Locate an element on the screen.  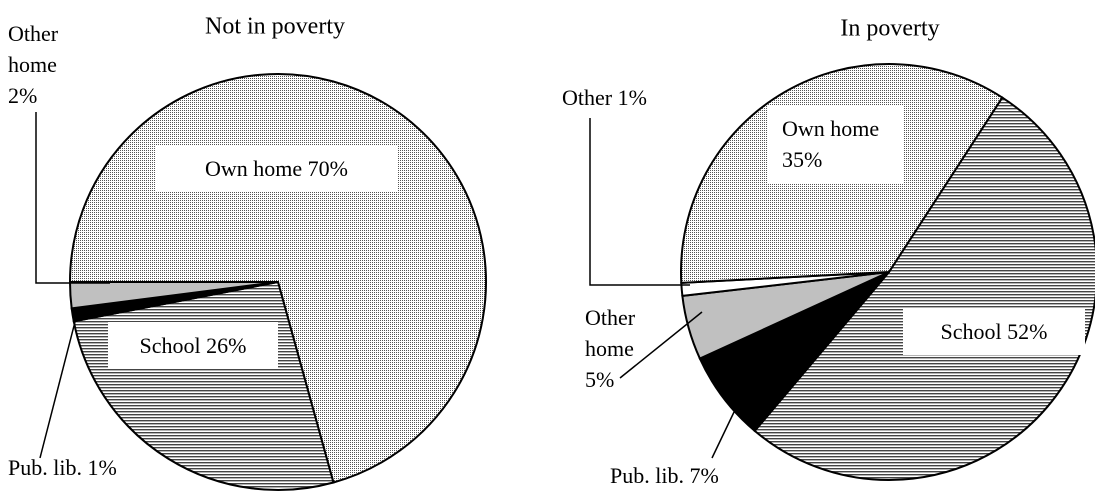
slice-label: Other 1% is located at coordinates (662, 97).